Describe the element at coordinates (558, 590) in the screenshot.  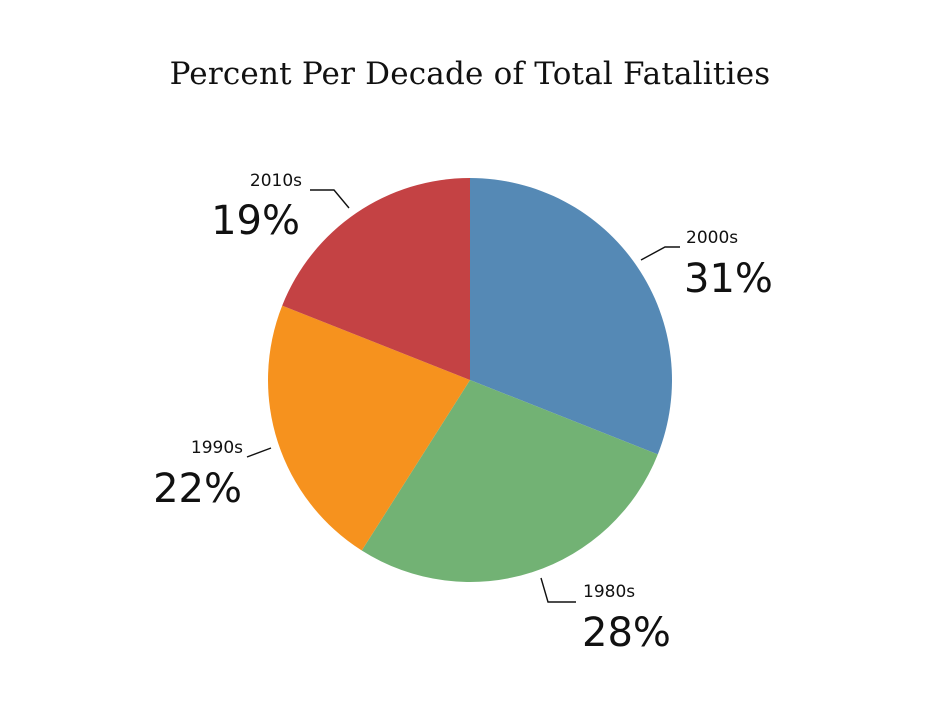
I see `leader-line-1980s` at that location.